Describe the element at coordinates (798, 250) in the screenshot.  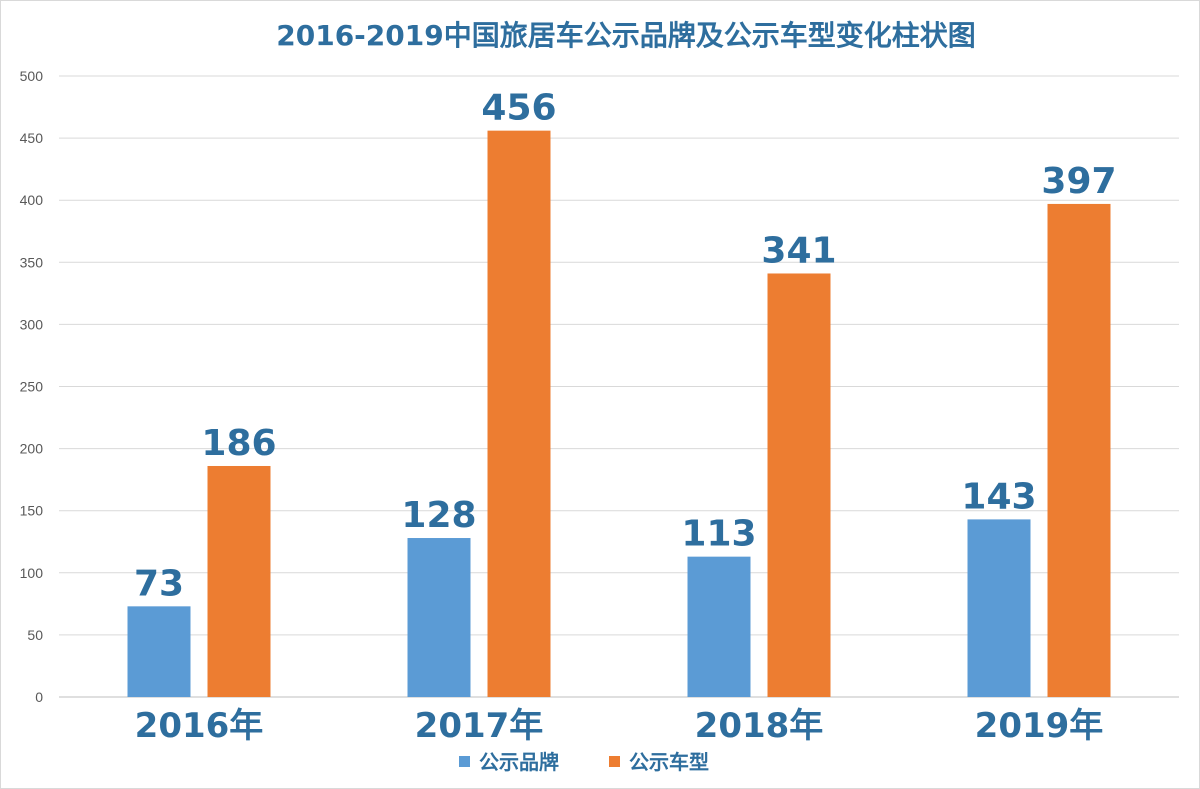
I see `data-label: 341` at that location.